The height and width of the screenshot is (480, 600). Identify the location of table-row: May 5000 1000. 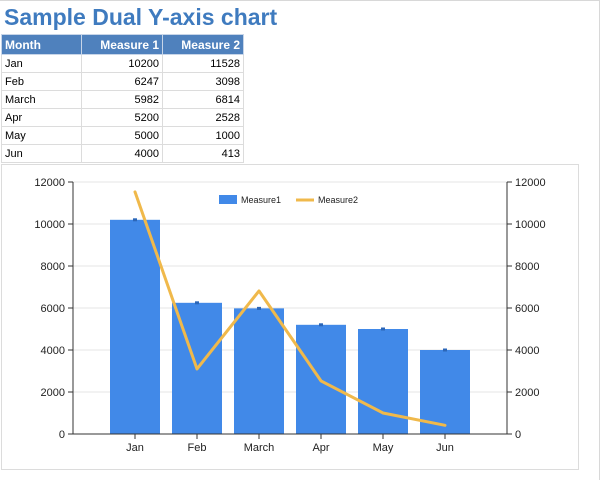
(122, 135).